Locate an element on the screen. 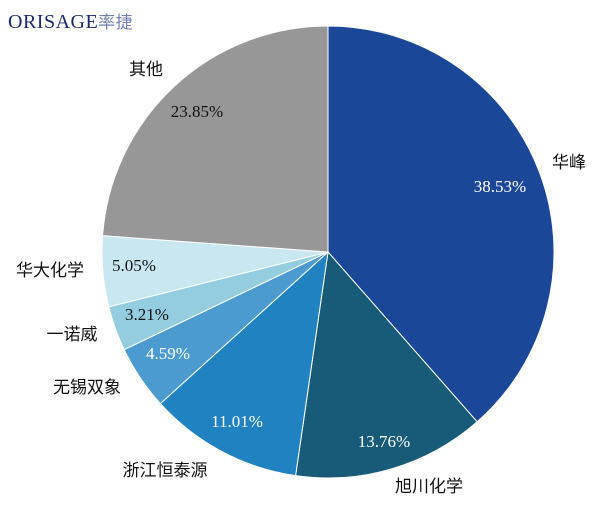 The width and height of the screenshot is (613, 519). value-label-2: 13.76% is located at coordinates (384, 441).